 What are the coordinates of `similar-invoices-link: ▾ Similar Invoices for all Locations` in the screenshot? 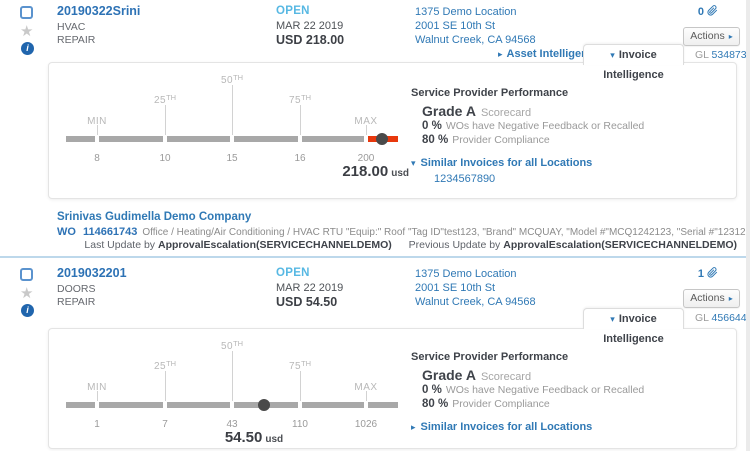 It's located at (502, 163).